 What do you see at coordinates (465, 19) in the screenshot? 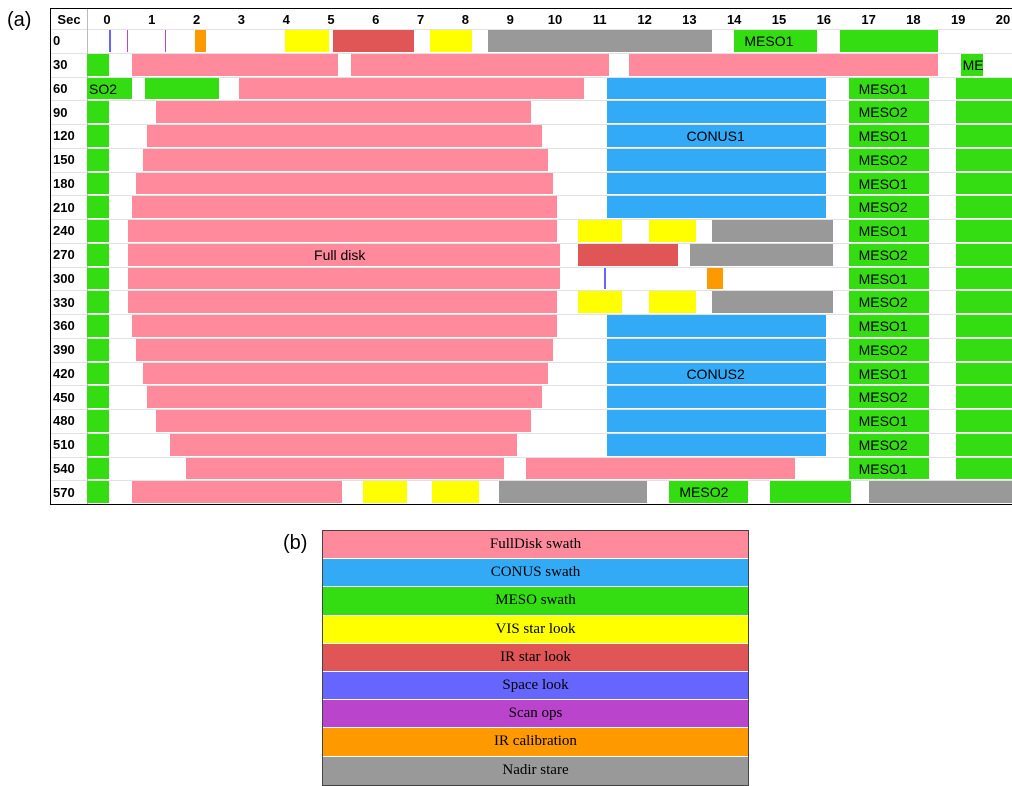
I see `column-header: 8` at bounding box center [465, 19].